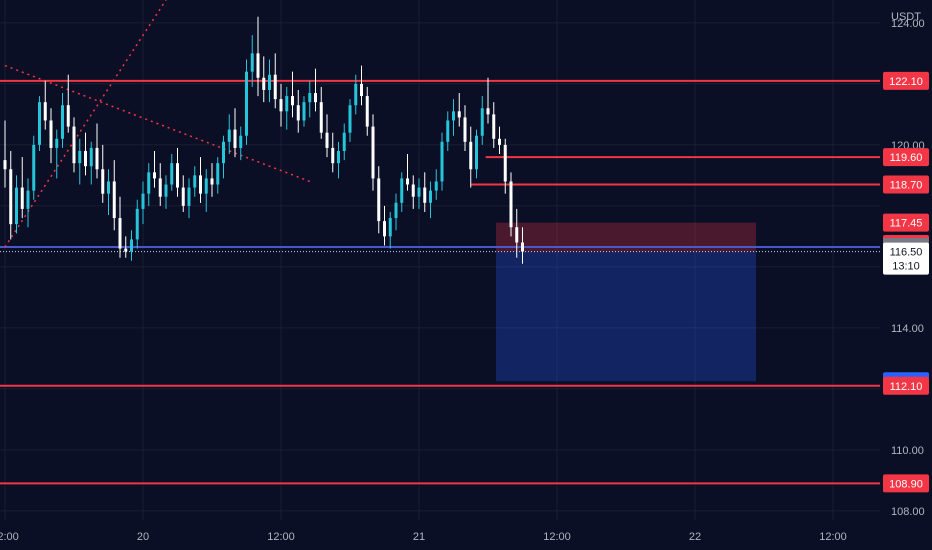 This screenshot has width=932, height=550. Describe the element at coordinates (143, 537) in the screenshot. I see `time-tick-label: 20` at that location.